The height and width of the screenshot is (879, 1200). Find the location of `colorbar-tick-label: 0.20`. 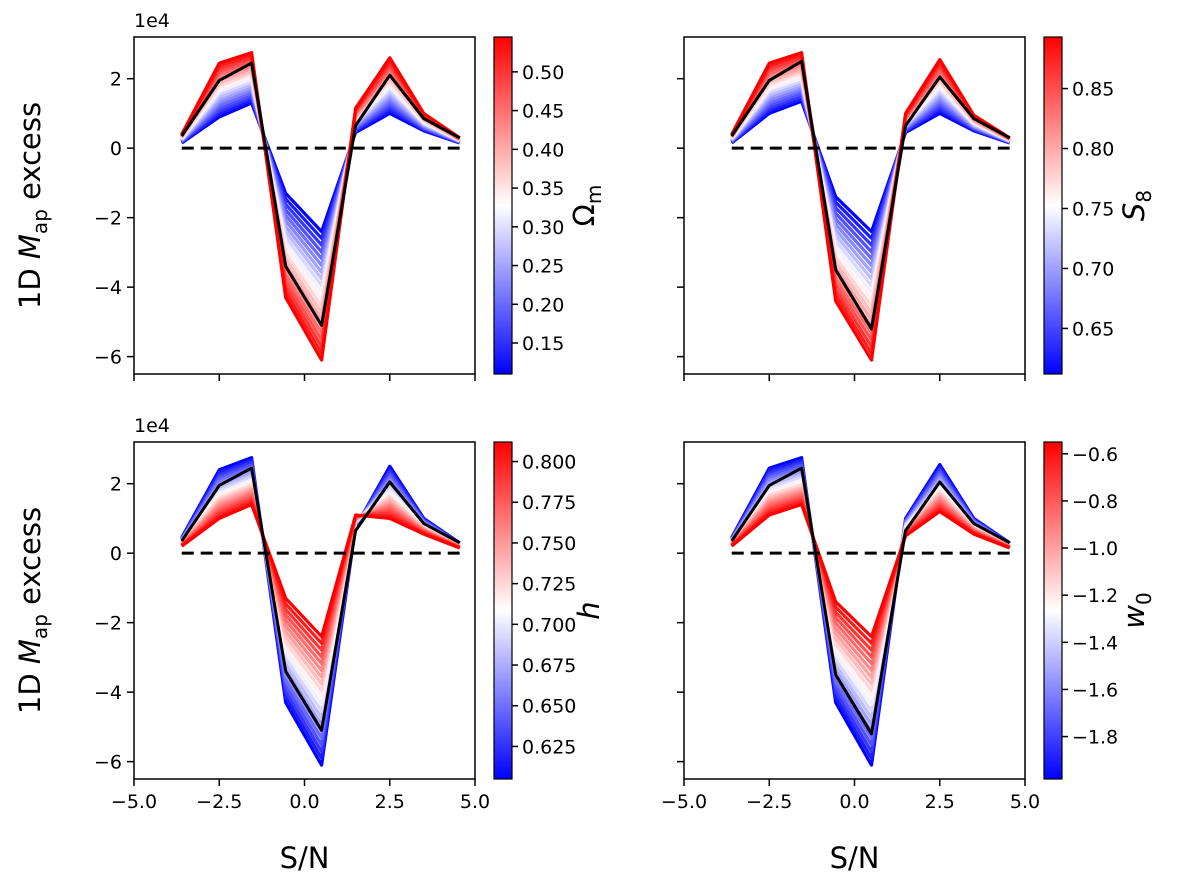

colorbar-tick-label: 0.20 is located at coordinates (543, 305).